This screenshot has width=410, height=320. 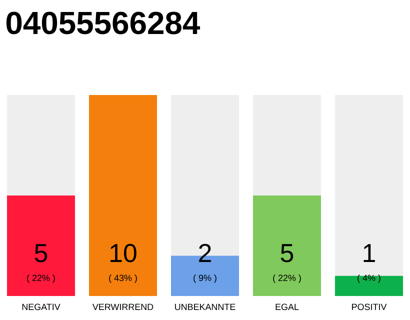 What do you see at coordinates (205, 253) in the screenshot?
I see `data-label: 2` at bounding box center [205, 253].